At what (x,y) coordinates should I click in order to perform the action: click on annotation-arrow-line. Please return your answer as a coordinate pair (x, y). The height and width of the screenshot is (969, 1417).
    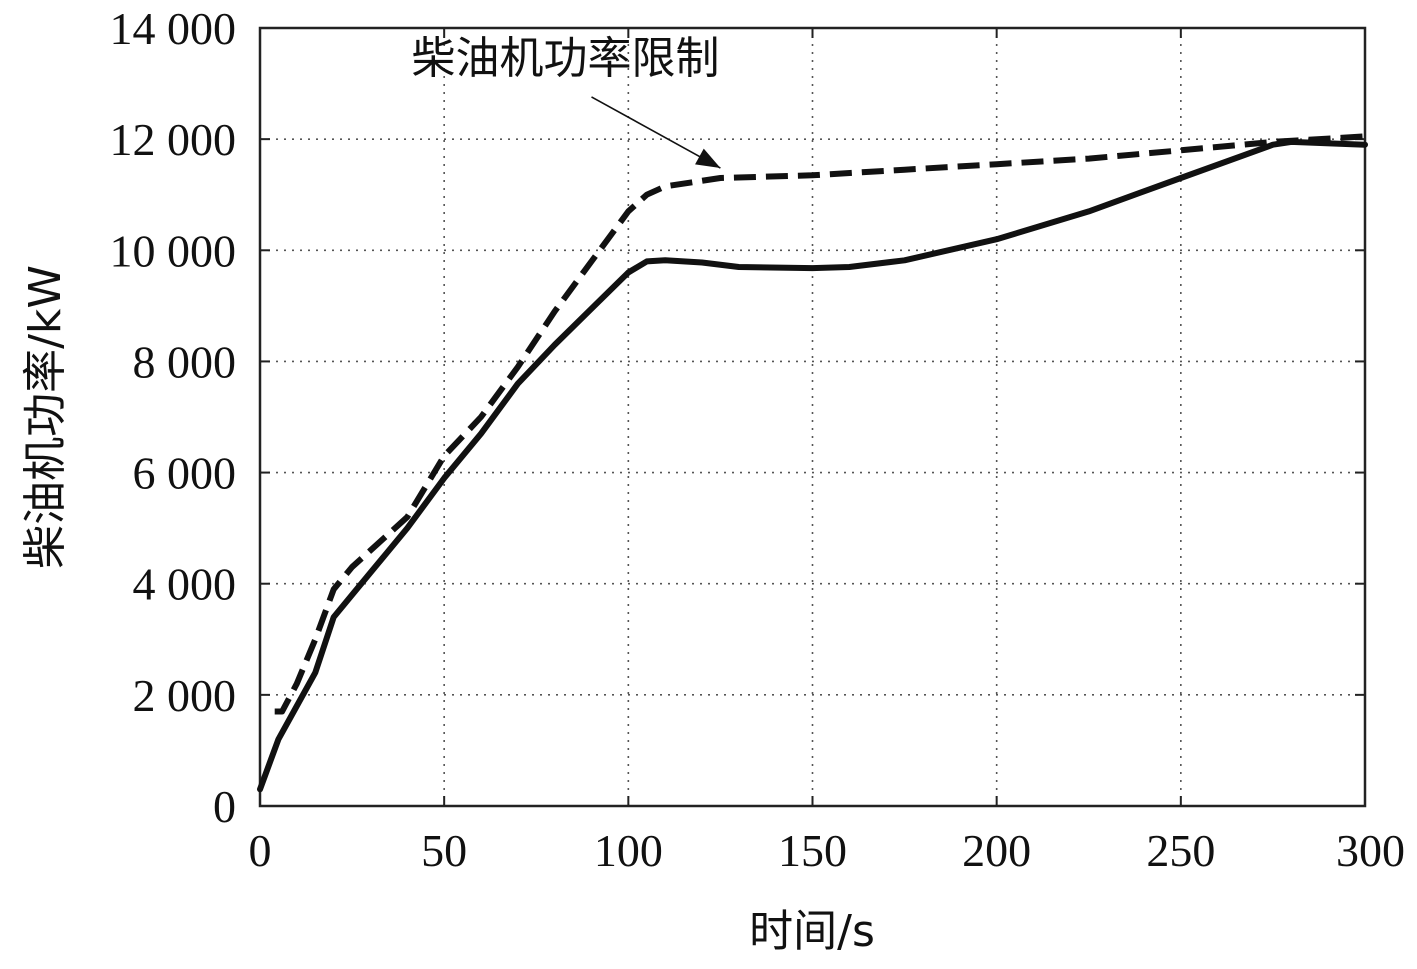
    Looking at the image, I should click on (656, 132).